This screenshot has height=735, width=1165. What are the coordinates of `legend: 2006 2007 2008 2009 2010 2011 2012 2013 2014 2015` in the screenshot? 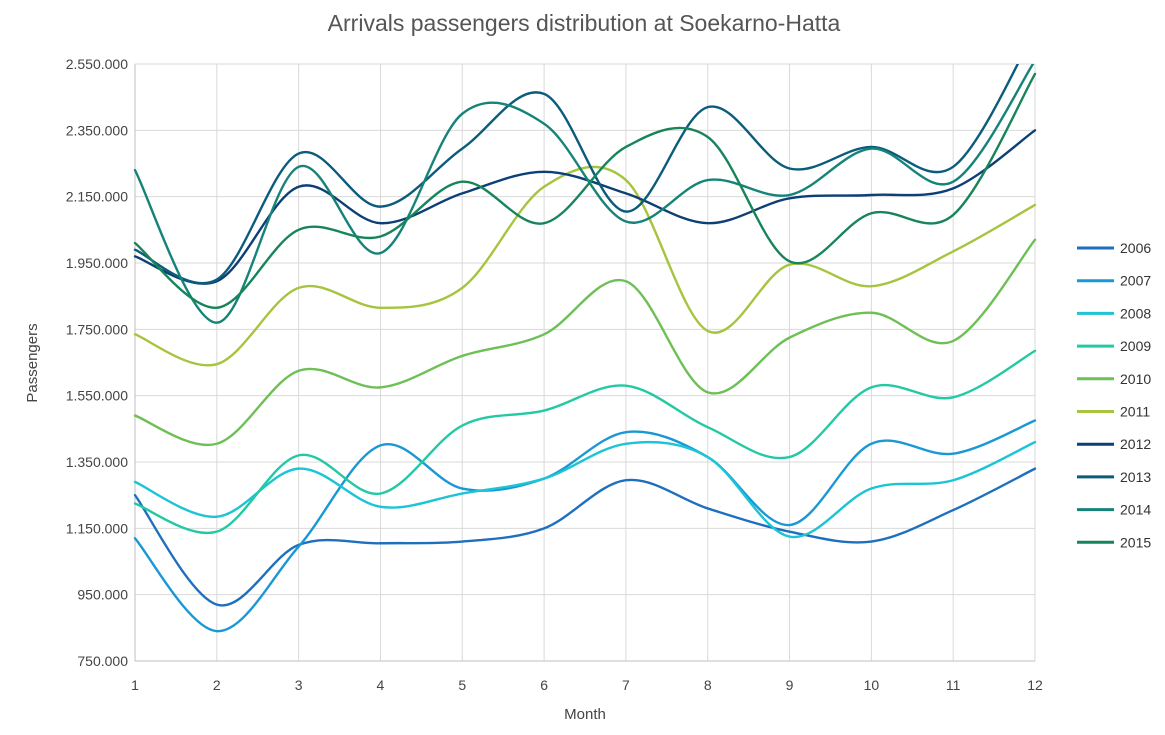 It's located at (1114, 395).